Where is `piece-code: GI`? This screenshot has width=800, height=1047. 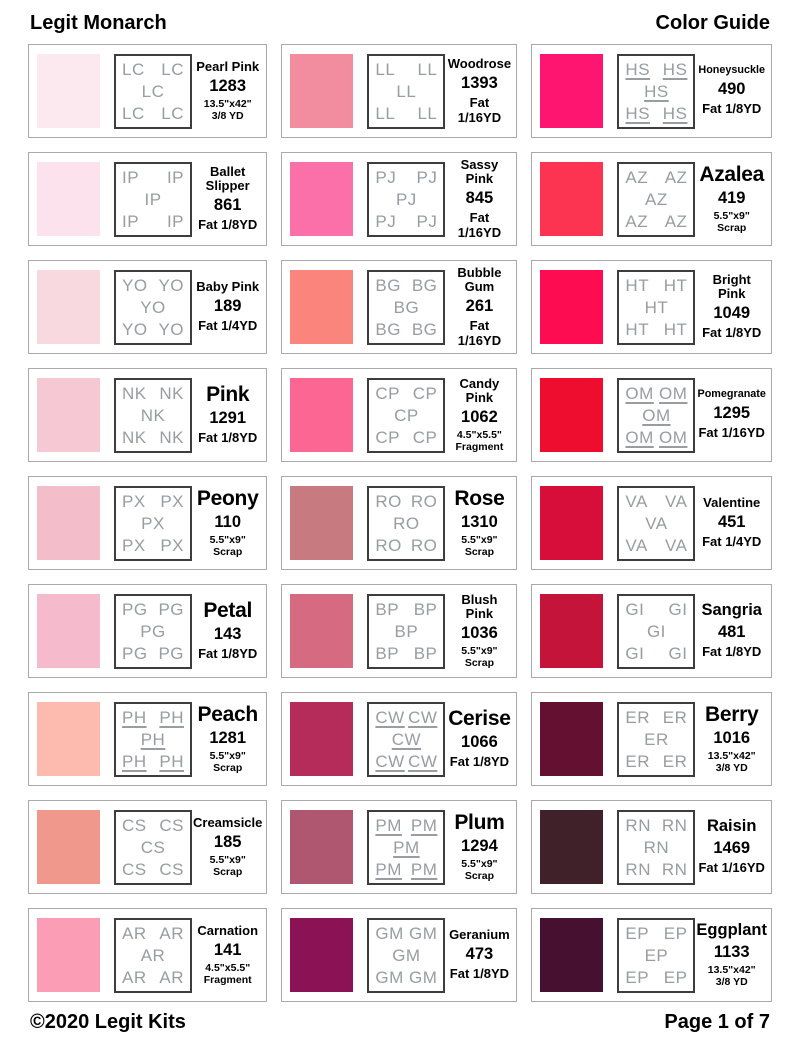 piece-code: GI is located at coordinates (635, 609).